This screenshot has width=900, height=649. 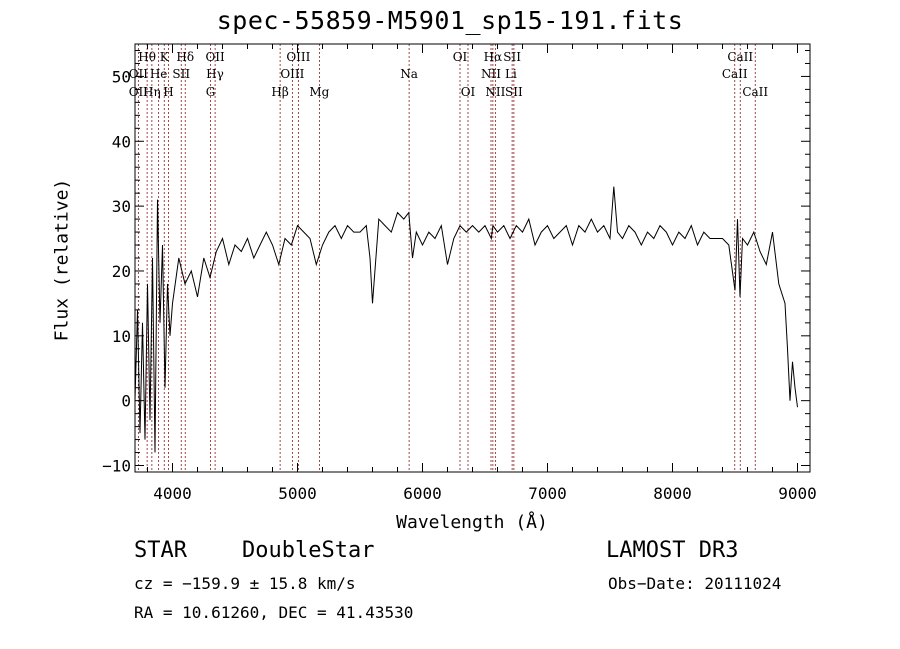 I want to click on y-tick-label: 40, so click(x=121, y=141).